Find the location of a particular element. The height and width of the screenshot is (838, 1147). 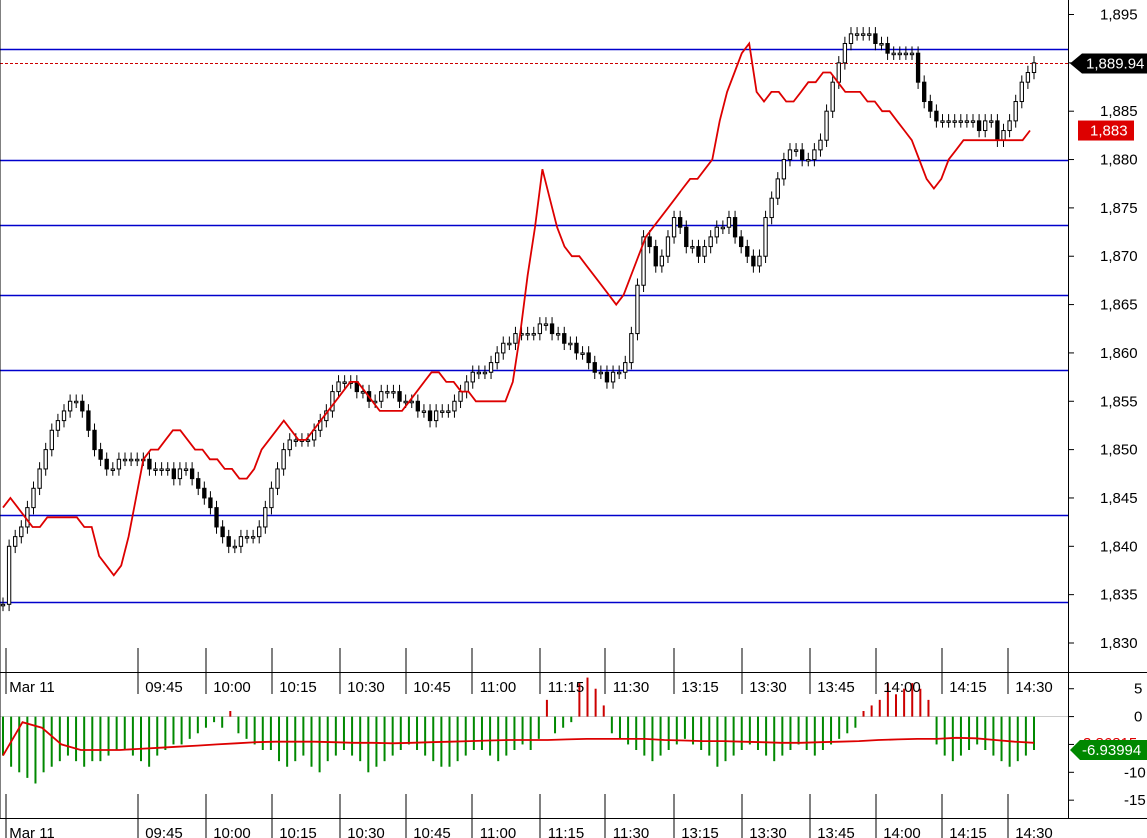

time-tick-label: 10:45 is located at coordinates (432, 831).